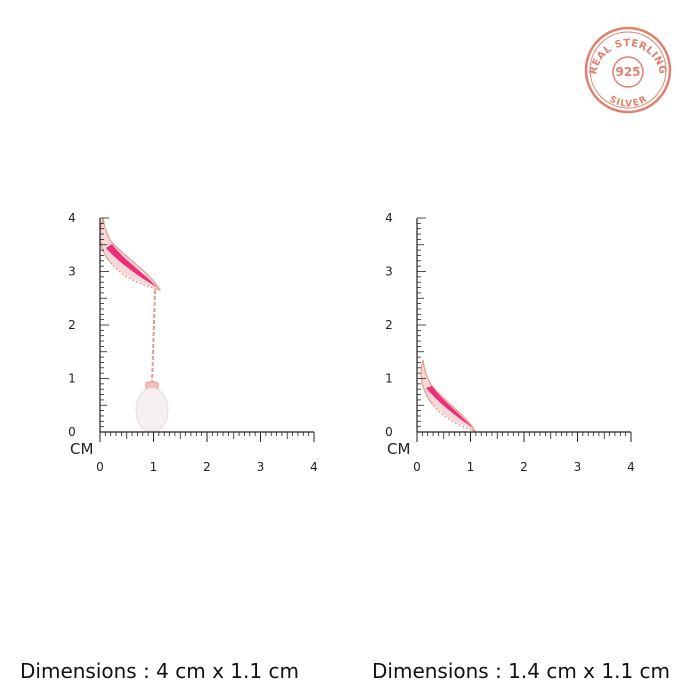 The image size is (700, 700). What do you see at coordinates (134, 325) in the screenshot?
I see `earring-drop` at bounding box center [134, 325].